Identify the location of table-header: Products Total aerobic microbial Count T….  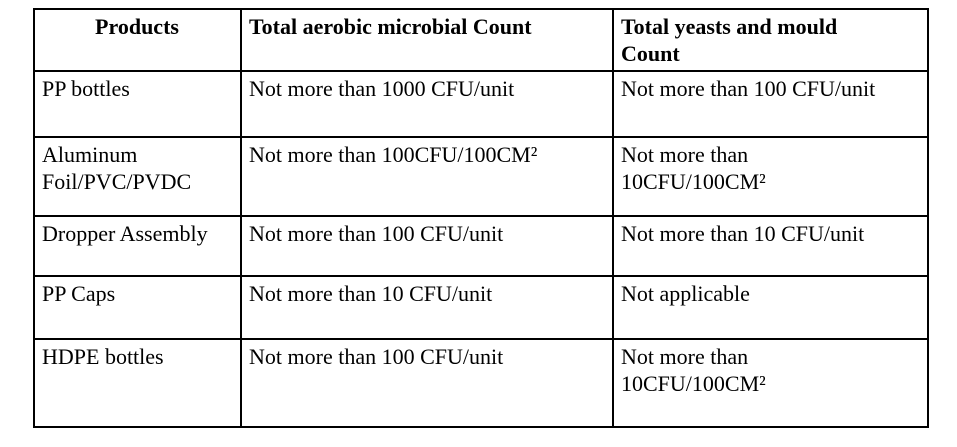
(481, 40).